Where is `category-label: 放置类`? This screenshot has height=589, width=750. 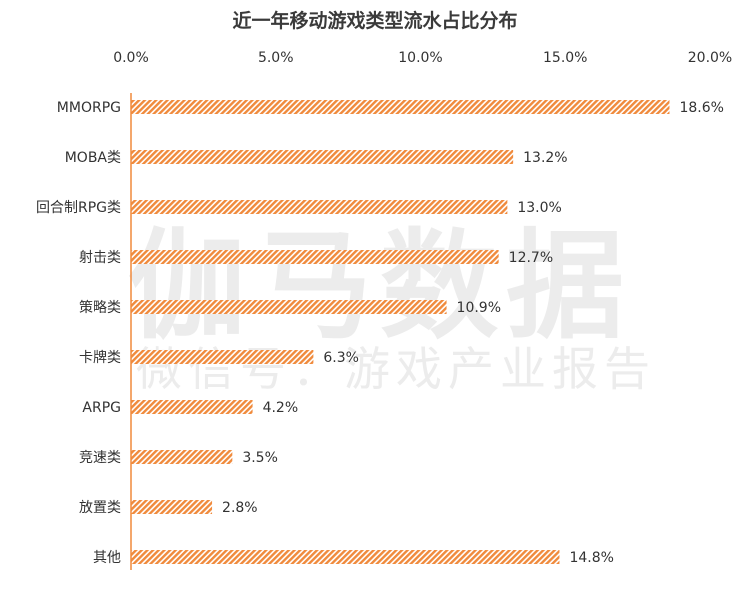
category-label: 放置类 is located at coordinates (100, 508).